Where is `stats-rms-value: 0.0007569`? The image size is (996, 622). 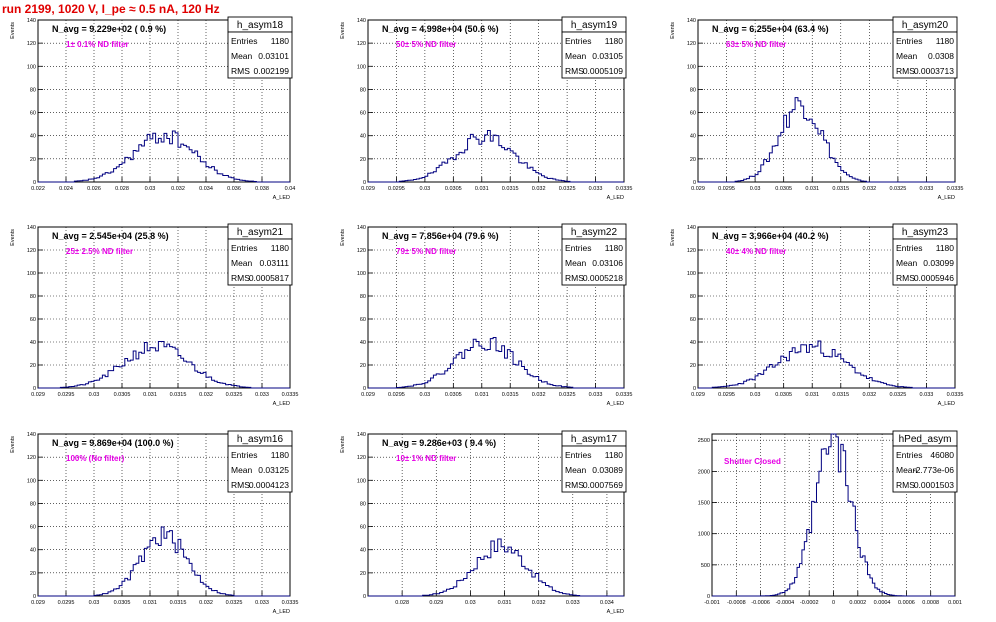 stats-rms-value: 0.0007569 is located at coordinates (603, 485).